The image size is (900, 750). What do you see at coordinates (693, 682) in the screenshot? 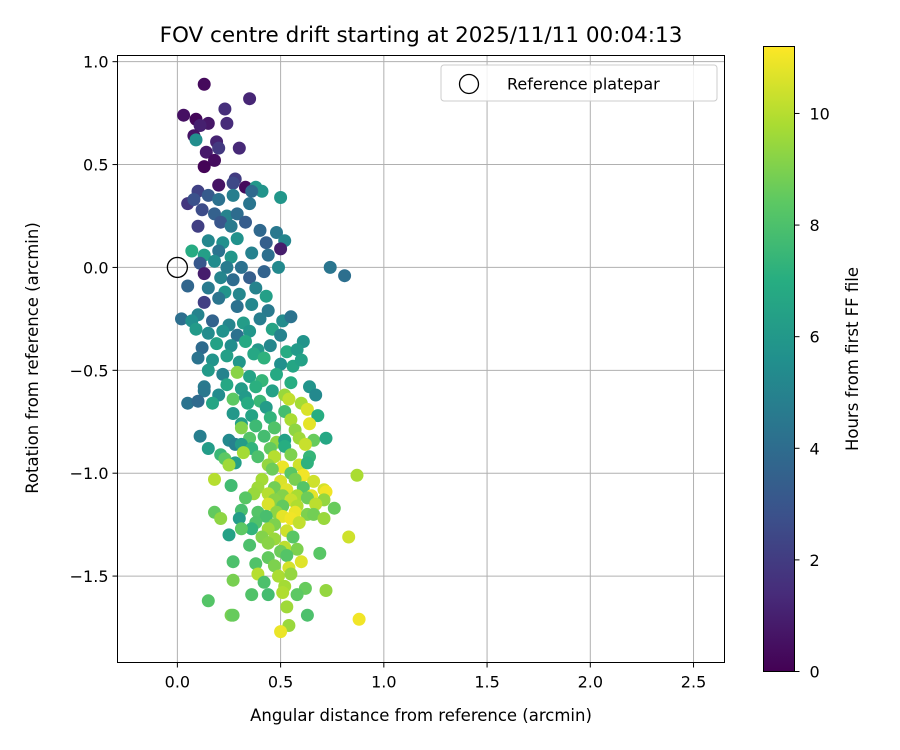
I see `x-tick-label: 2.5` at bounding box center [693, 682].